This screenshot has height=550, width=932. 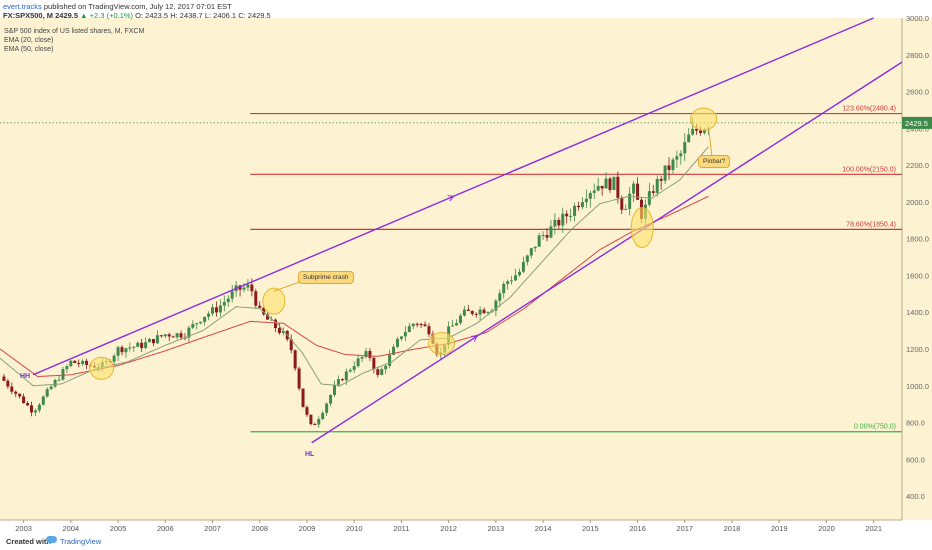 I want to click on created-with-text: Created with, so click(x=29, y=541).